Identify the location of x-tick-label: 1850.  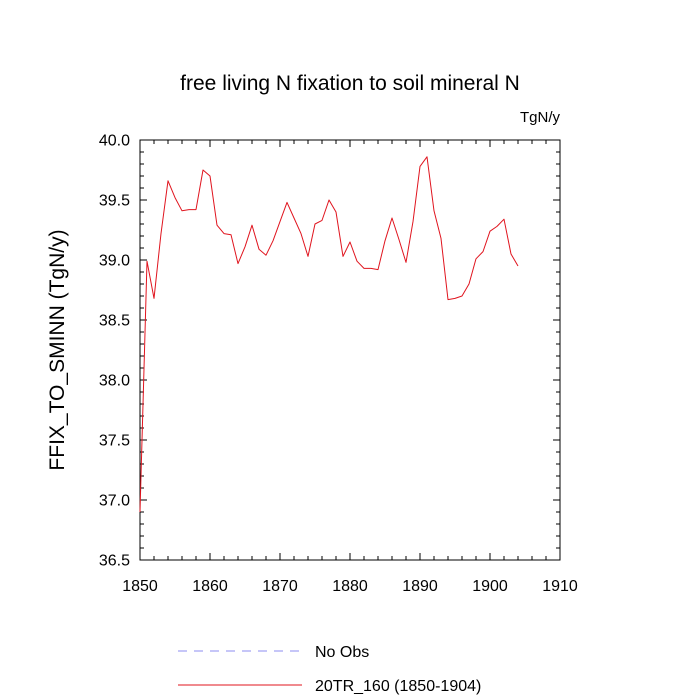
(140, 586).